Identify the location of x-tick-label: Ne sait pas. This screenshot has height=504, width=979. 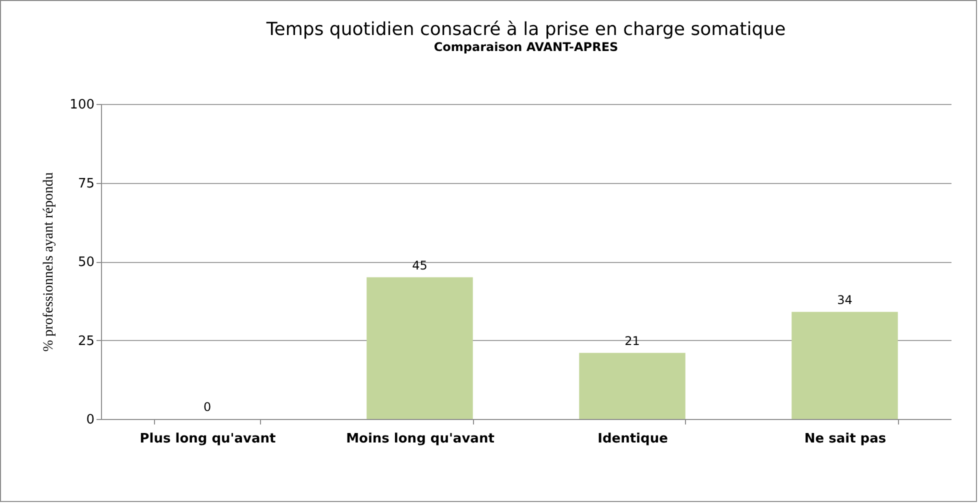
(845, 439).